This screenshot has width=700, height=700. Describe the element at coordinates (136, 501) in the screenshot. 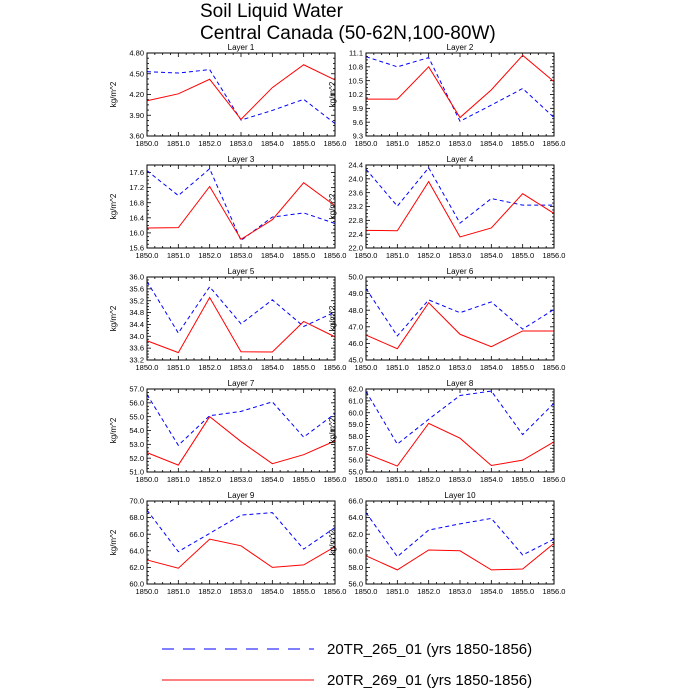

I see `y-tick-label: 70.0` at that location.